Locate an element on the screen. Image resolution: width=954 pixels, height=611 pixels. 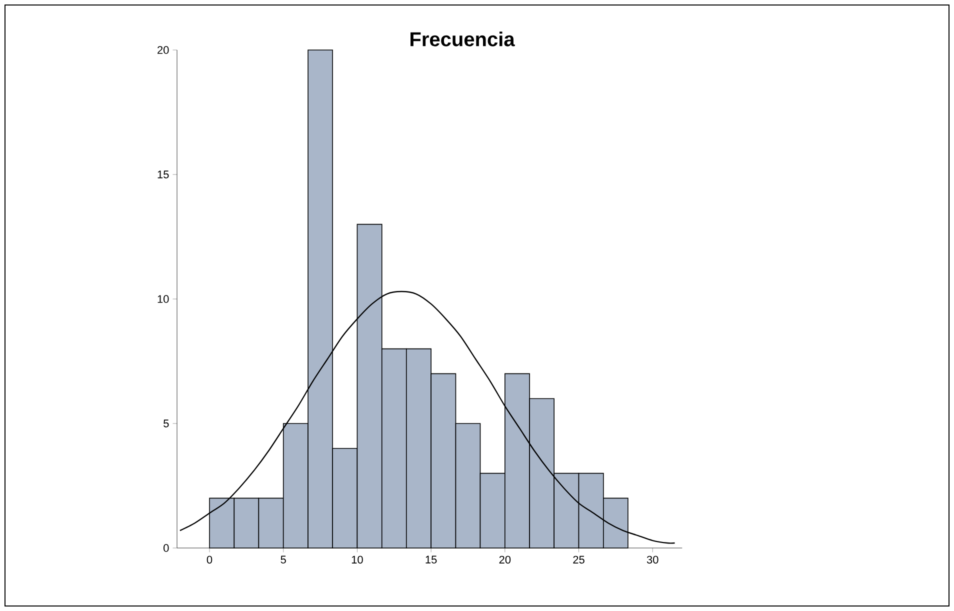
y-tick-label: 10 is located at coordinates (163, 299).